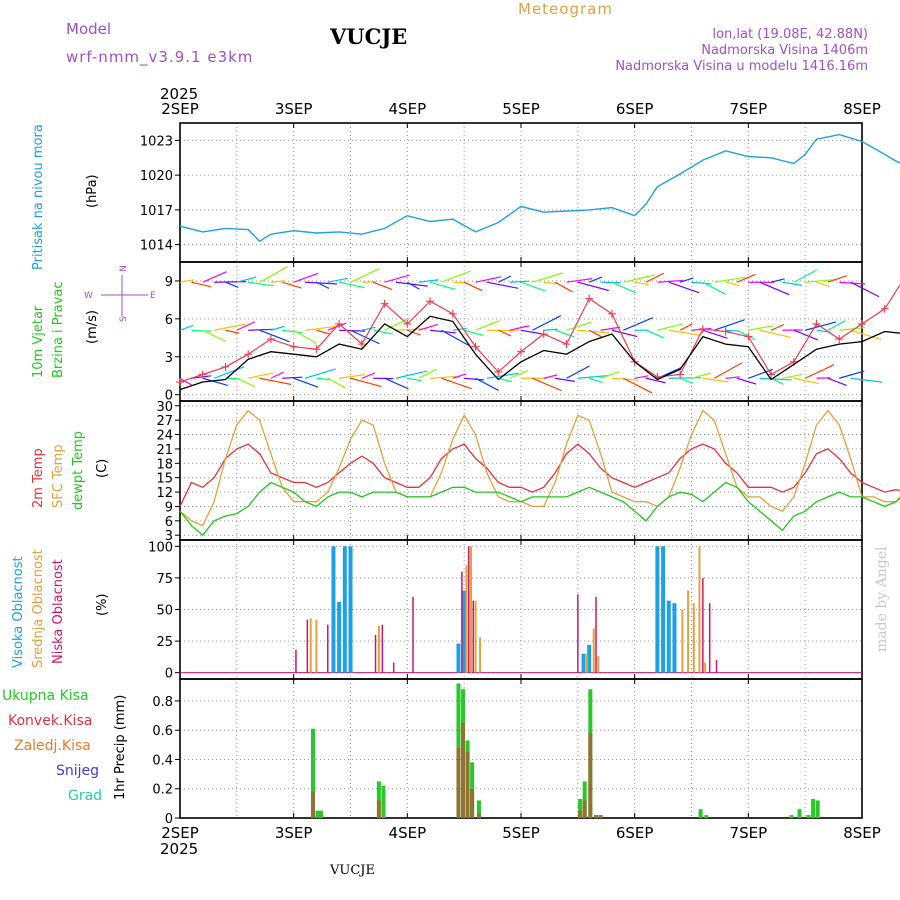 This screenshot has width=900, height=900. Describe the element at coordinates (180, 833) in the screenshot. I see `date-label-bottom: 2SEP` at that location.